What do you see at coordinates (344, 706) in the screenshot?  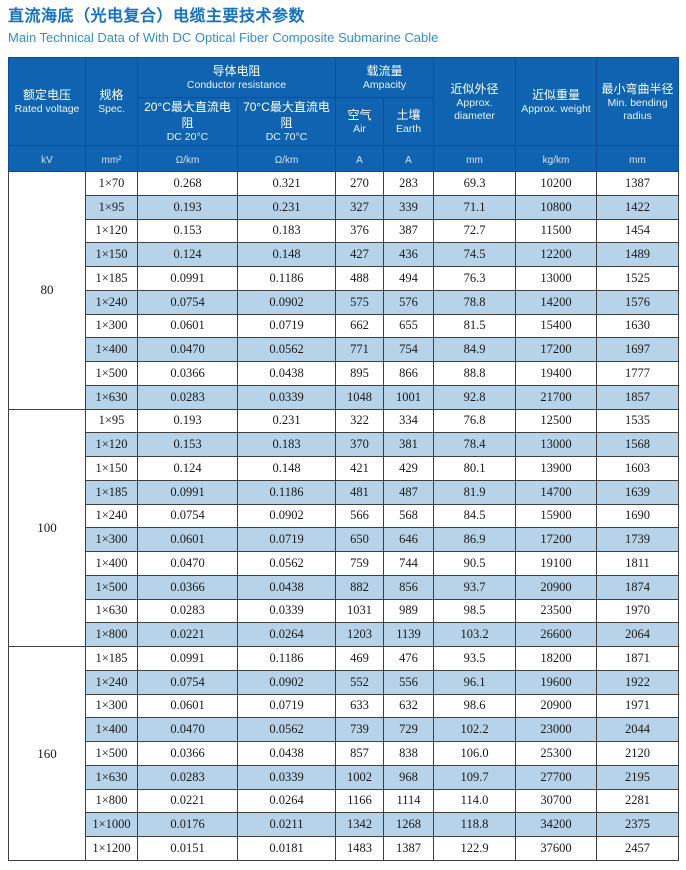 I see `table-row: 1×300 0.0601 0.0719 633 632 98.6 20900 1971` at bounding box center [344, 706].